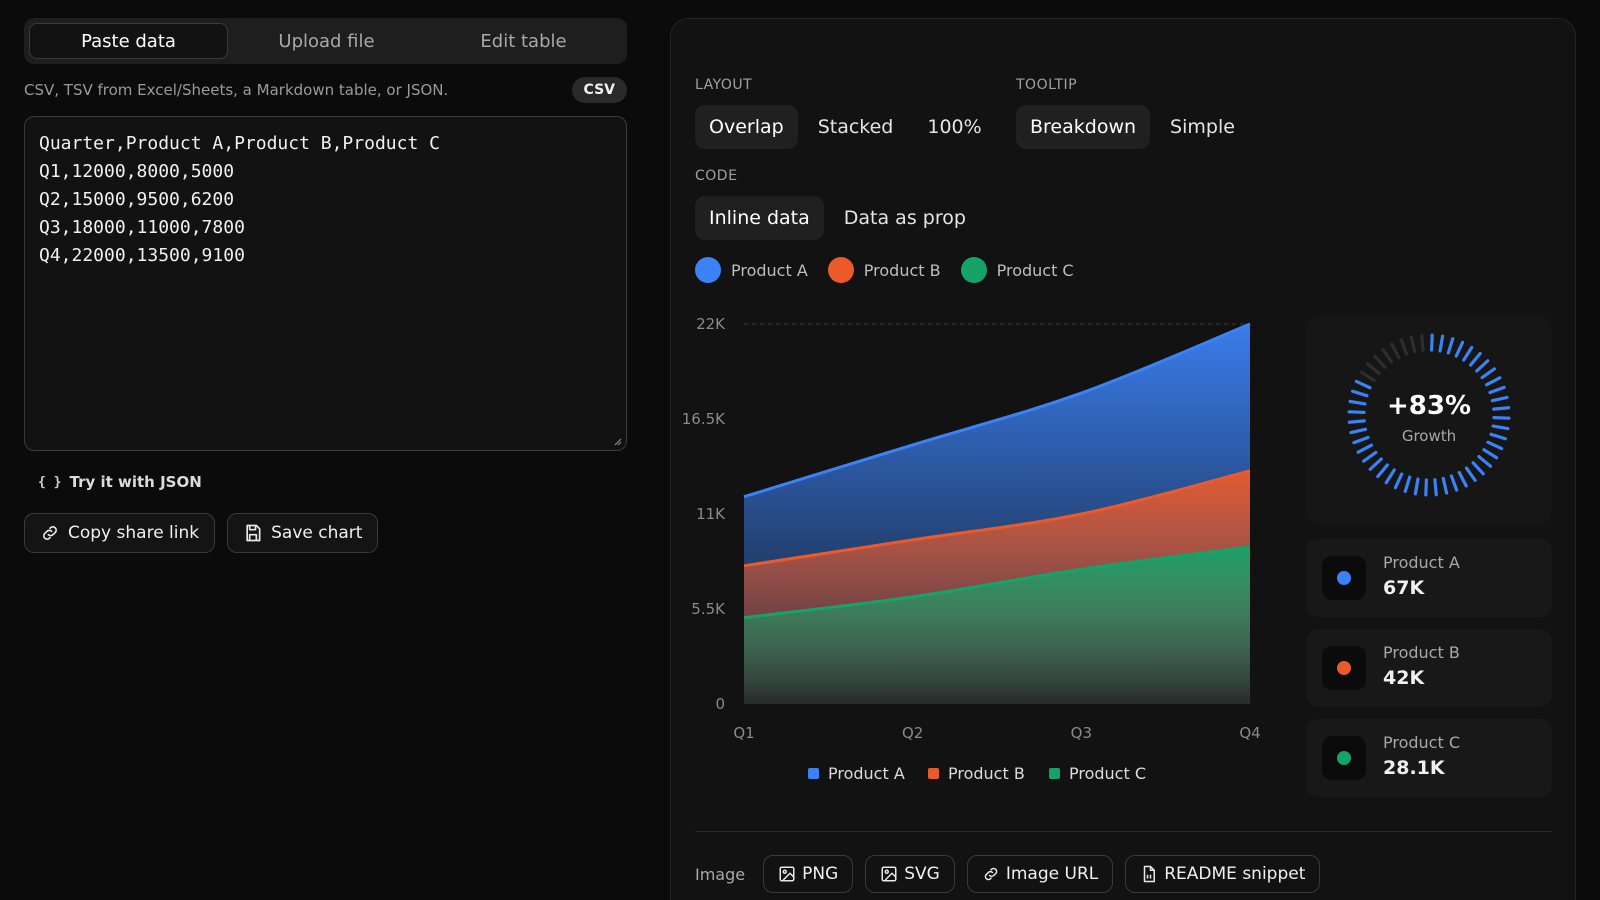 The width and height of the screenshot is (1600, 900). I want to click on growth-gauge-card: +83% Growth, so click(1429, 420).